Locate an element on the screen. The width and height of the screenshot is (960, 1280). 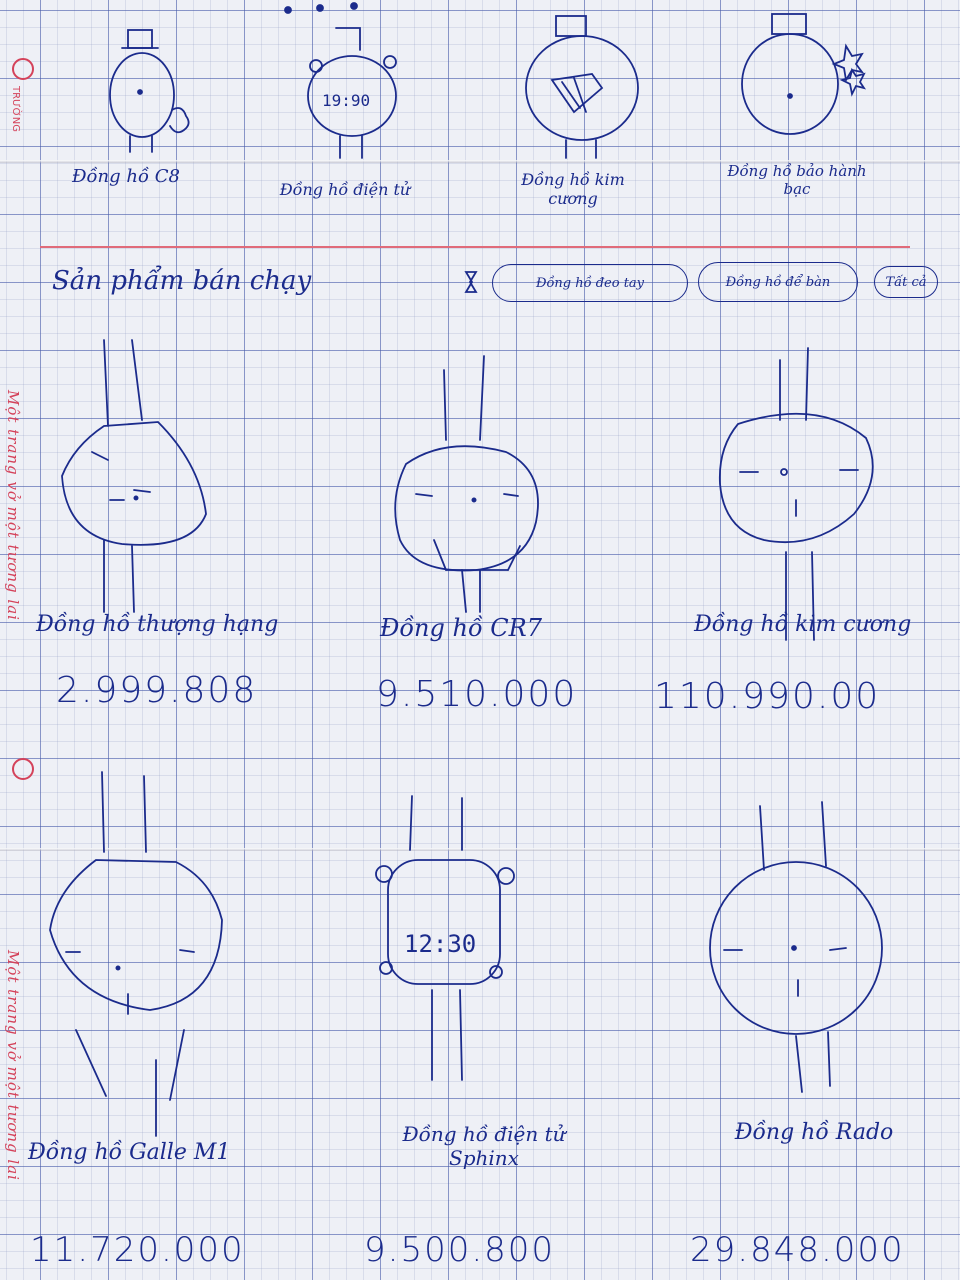
top-watch-4-label: Đồng hồ bảo hành bạc is located at coordinates (797, 180).